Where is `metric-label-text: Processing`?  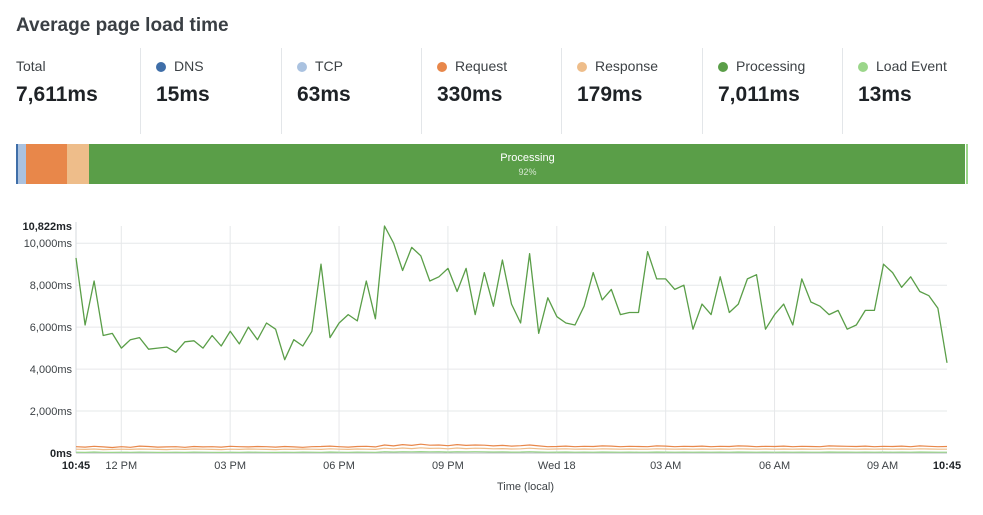
metric-label-text: Processing is located at coordinates (771, 66).